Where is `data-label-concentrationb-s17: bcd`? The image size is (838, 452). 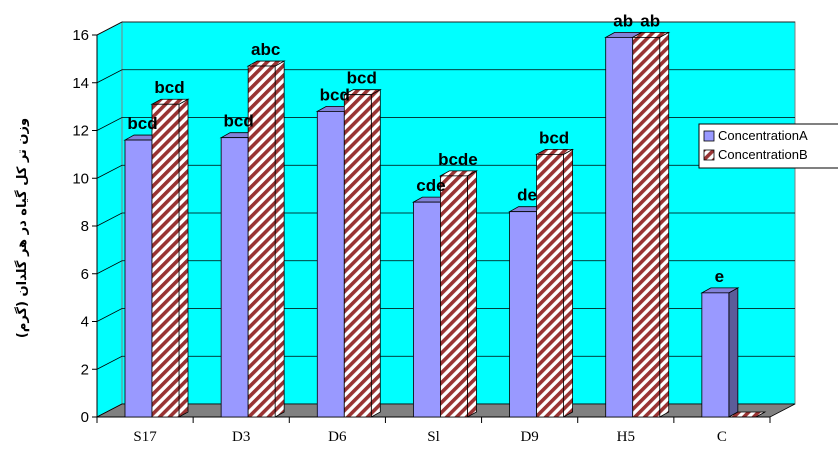 data-label-concentrationb-s17: bcd is located at coordinates (169, 87).